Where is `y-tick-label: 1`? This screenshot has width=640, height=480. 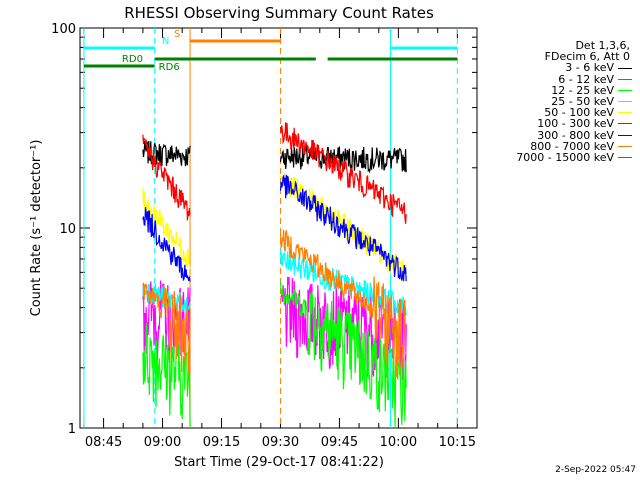 y-tick-label: 1 is located at coordinates (72, 429).